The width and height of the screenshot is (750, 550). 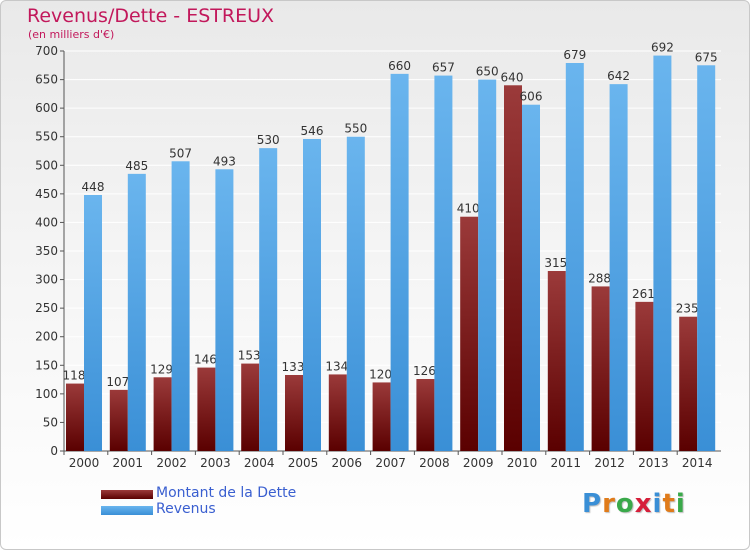 What do you see at coordinates (599, 278) in the screenshot?
I see `data-label-debt: 288` at bounding box center [599, 278].